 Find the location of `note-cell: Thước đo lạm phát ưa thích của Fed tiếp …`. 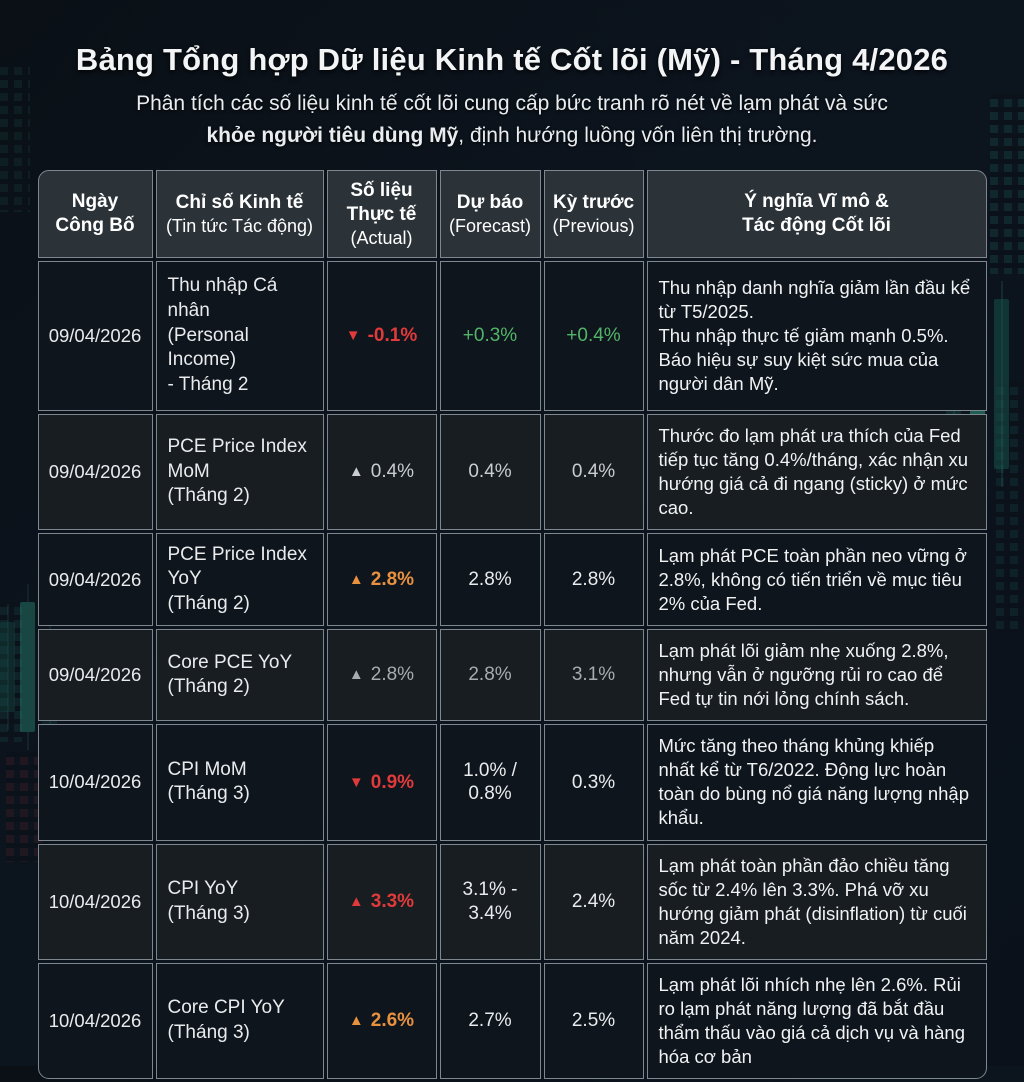

note-cell: Thước đo lạm phát ưa thích của Fed tiếp … is located at coordinates (816, 472).